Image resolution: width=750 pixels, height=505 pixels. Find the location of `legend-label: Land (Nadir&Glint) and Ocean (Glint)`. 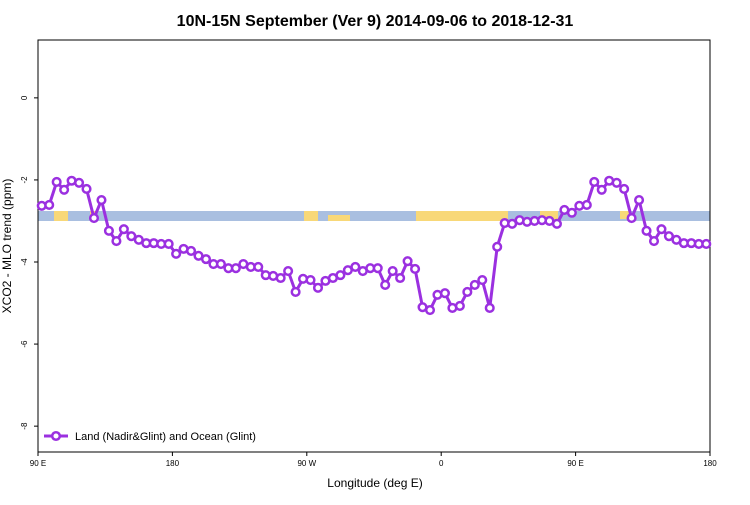

legend-label: Land (Nadir&Glint) and Ocean (Glint) is located at coordinates (165, 437).